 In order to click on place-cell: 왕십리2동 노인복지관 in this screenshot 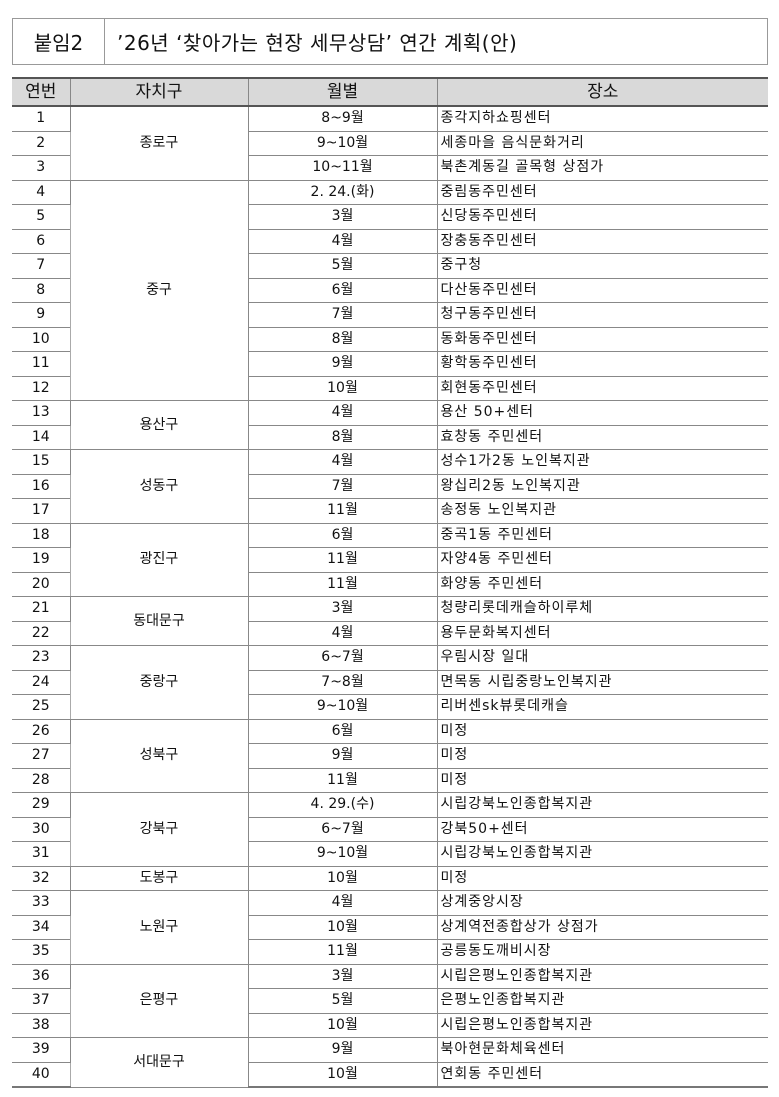, I will do `click(602, 486)`.